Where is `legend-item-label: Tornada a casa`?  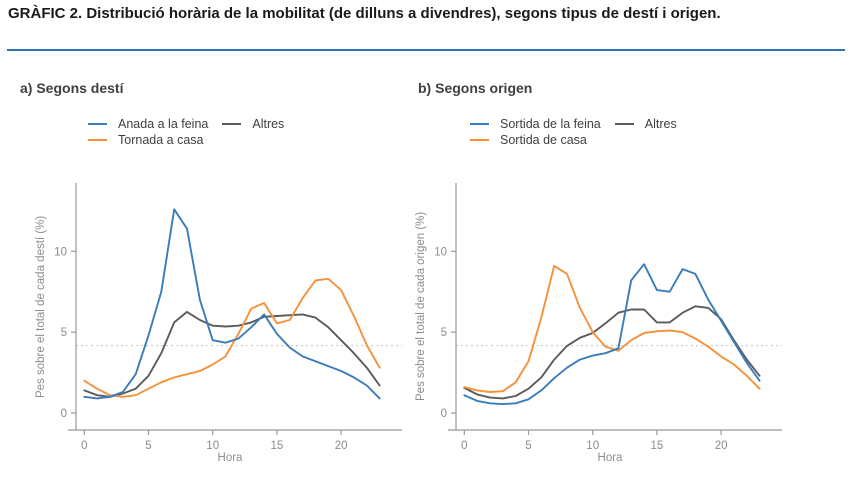 legend-item-label: Tornada a casa is located at coordinates (161, 139).